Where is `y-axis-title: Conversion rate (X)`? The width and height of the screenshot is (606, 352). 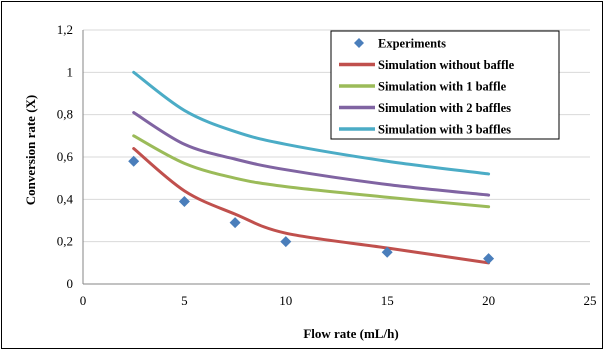
y-axis-title: Conversion rate (X) is located at coordinates (30, 150).